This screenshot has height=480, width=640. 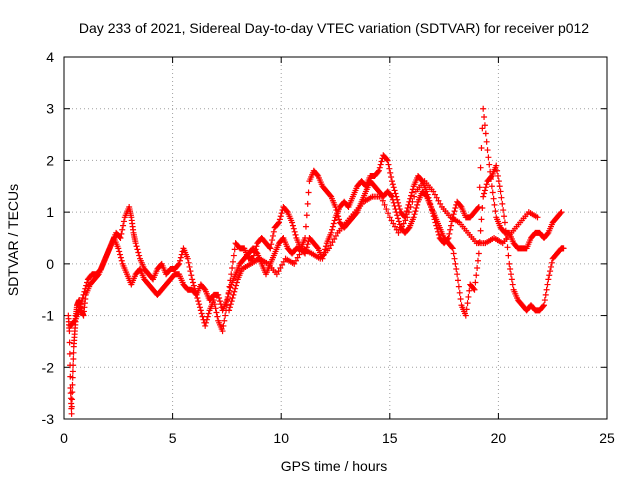 What do you see at coordinates (499, 438) in the screenshot?
I see `x-tick-label: 20` at bounding box center [499, 438].